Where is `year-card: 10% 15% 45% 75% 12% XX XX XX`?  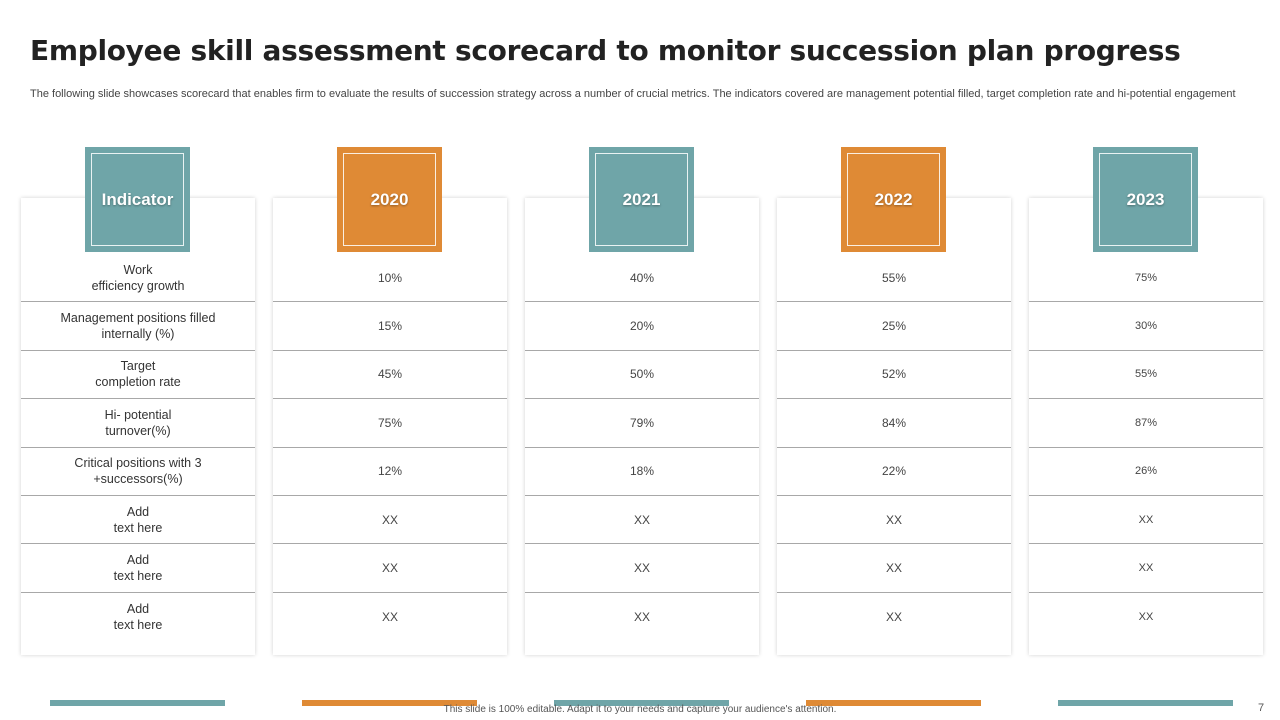
year-card: 10% 15% 45% 75% 12% XX XX XX is located at coordinates (390, 452).